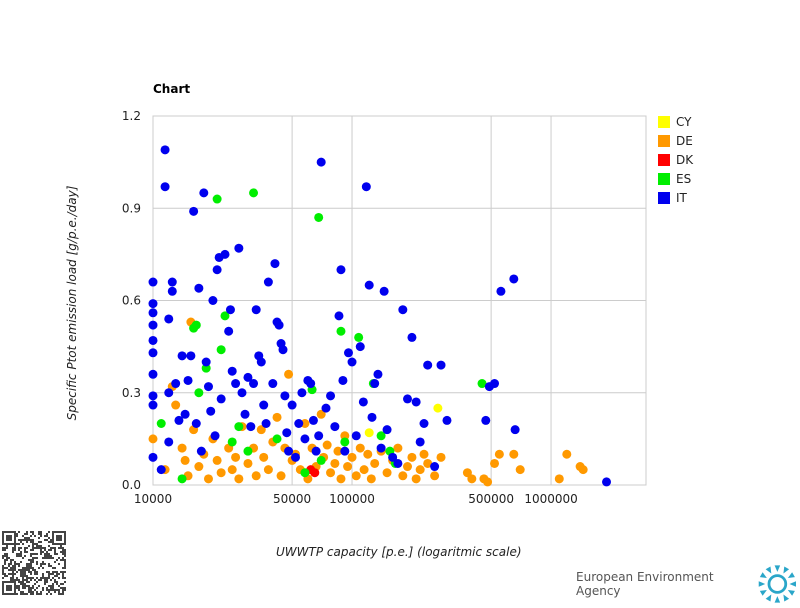 Image resolution: width=800 pixels, height=608 pixels. I want to click on data-point-dk, so click(315, 473).